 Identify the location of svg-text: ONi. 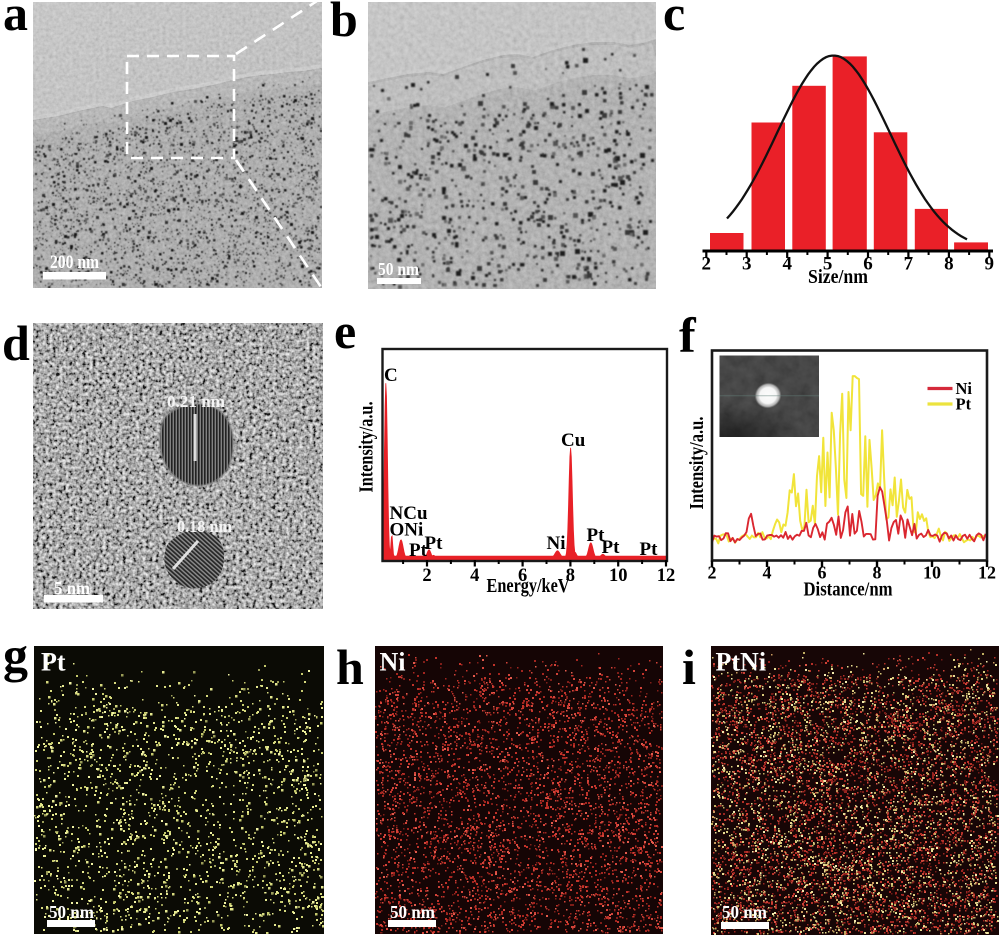
(407, 530).